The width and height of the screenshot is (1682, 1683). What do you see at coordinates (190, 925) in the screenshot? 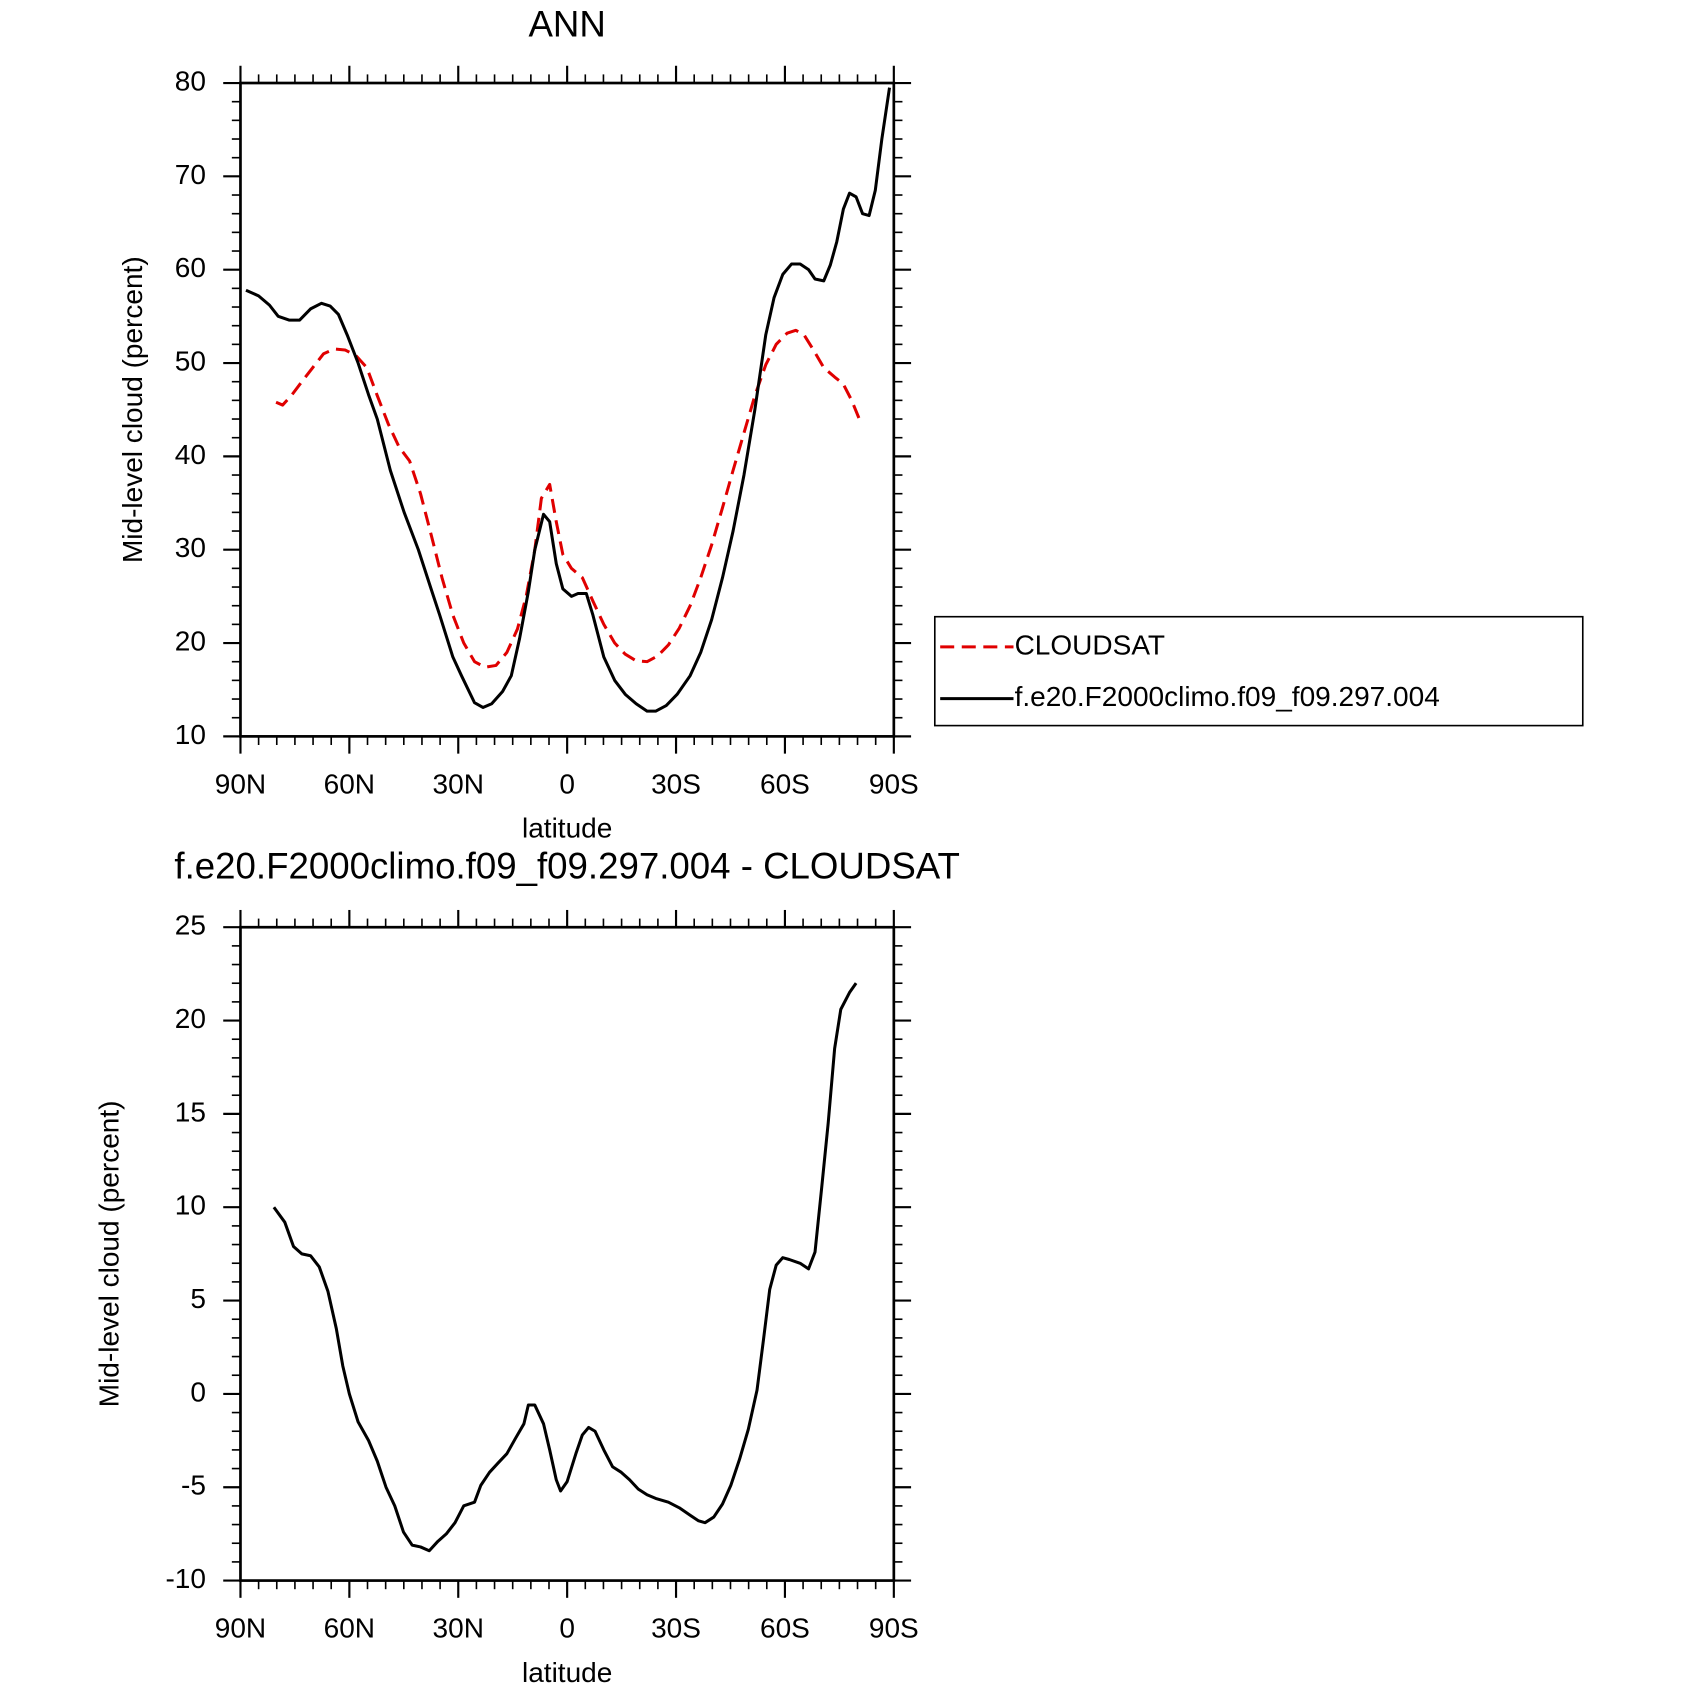
I see `y-tick-label: 25` at bounding box center [190, 925].